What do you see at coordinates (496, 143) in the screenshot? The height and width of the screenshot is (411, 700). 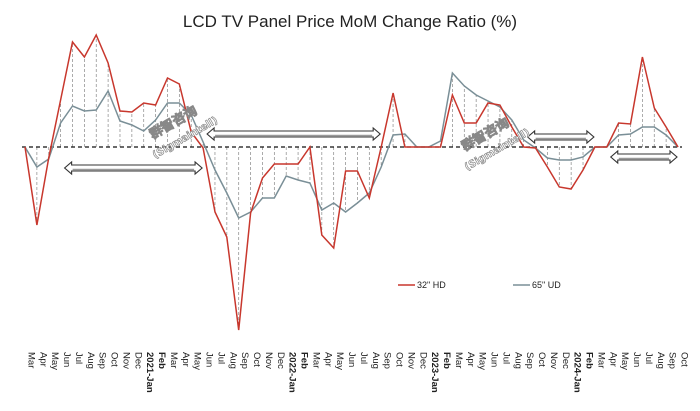 I see `watermark: 群智咨询(Sigmaintell)` at bounding box center [496, 143].